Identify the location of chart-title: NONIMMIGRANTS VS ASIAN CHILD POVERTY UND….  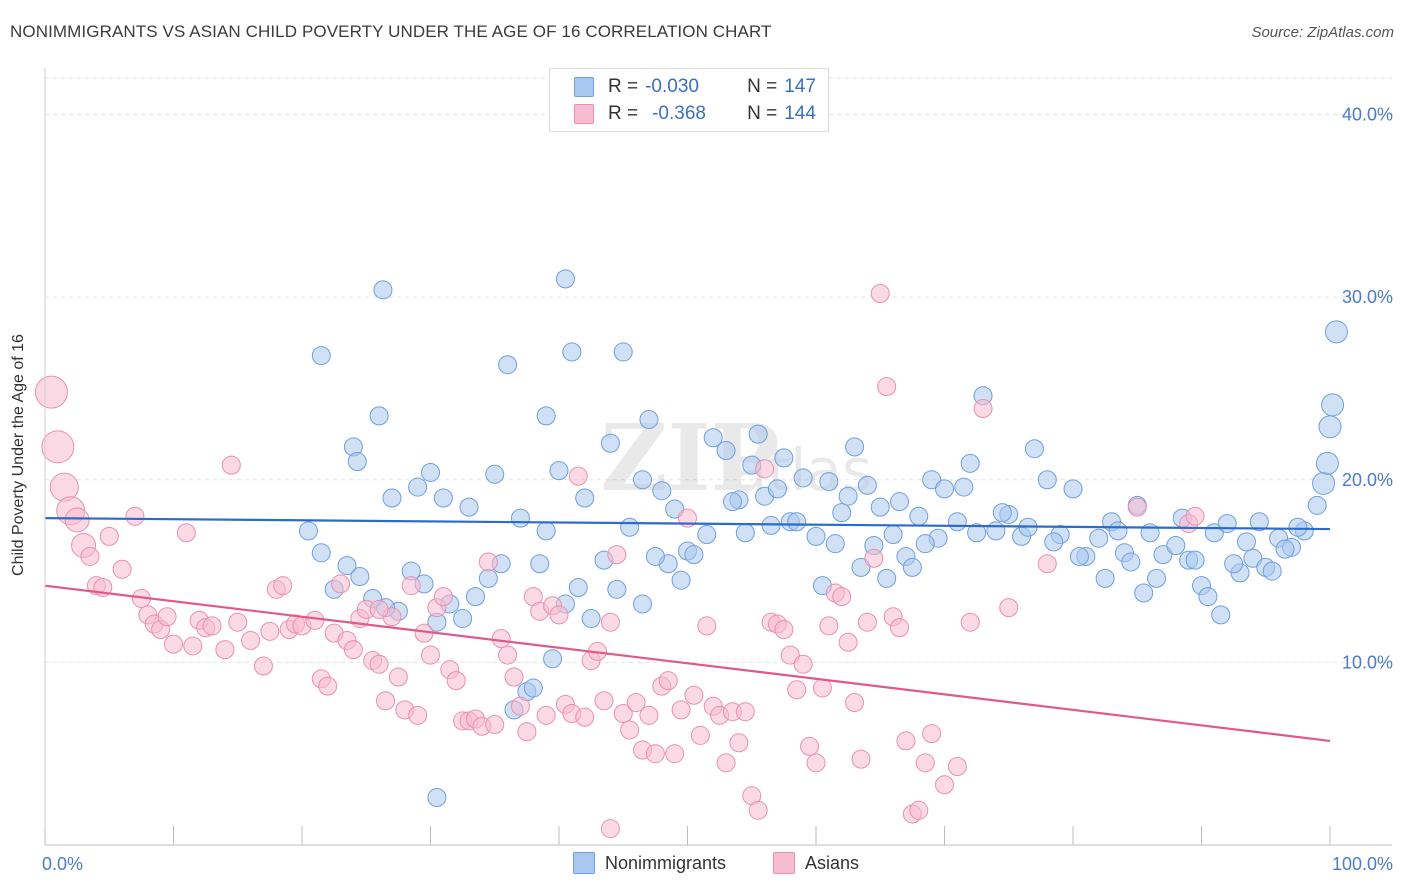
(391, 31).